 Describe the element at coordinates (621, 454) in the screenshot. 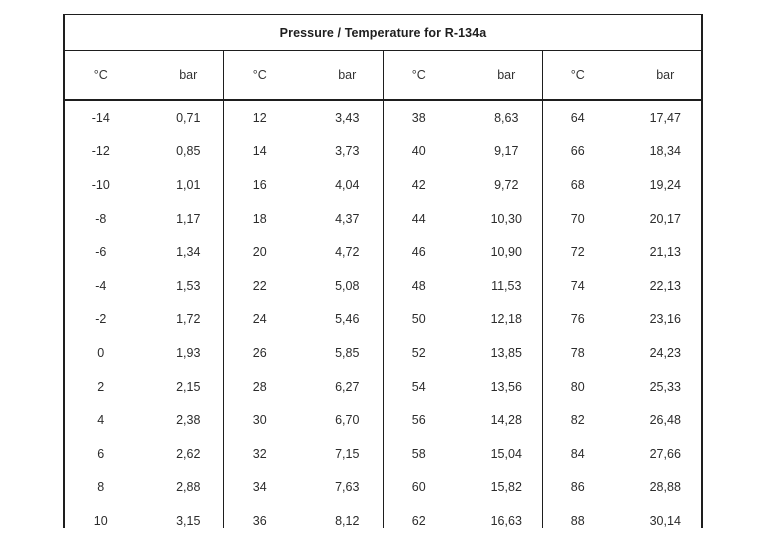

I see `row-group: 84 27,66` at that location.